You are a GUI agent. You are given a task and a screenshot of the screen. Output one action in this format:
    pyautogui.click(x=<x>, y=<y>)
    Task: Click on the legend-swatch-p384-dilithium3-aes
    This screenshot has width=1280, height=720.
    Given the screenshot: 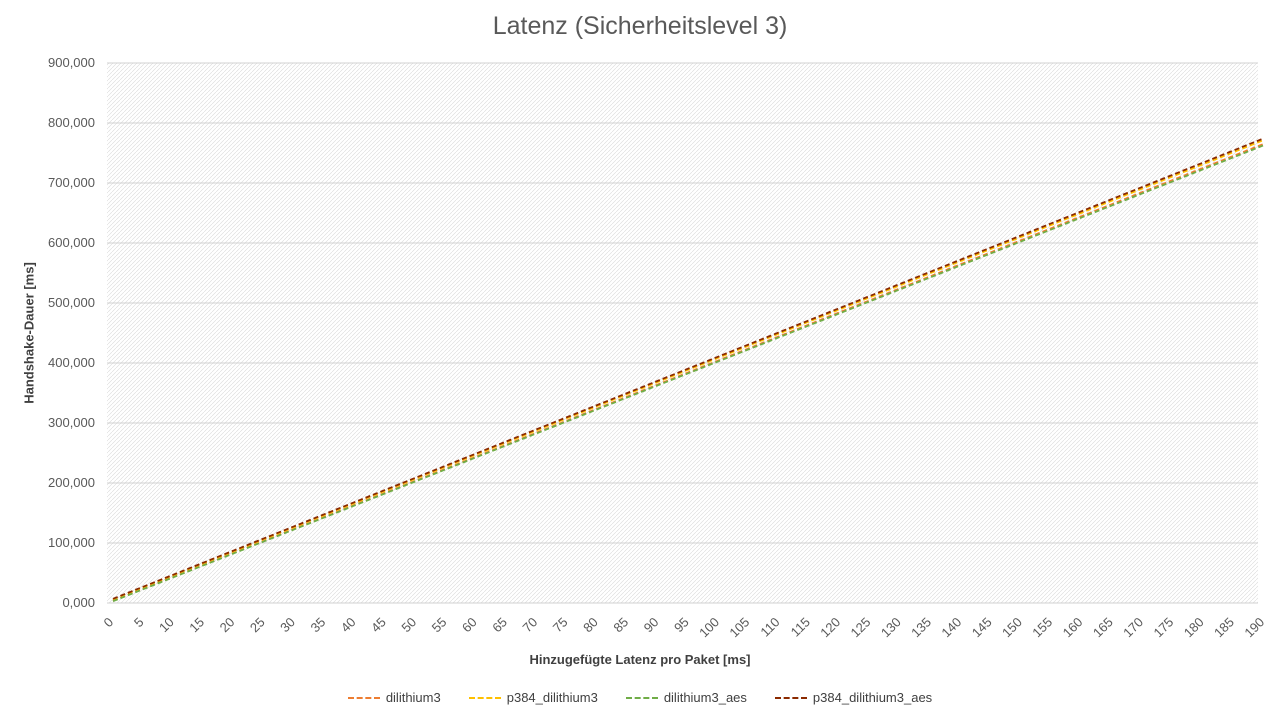 What is the action you would take?
    pyautogui.click(x=790, y=697)
    